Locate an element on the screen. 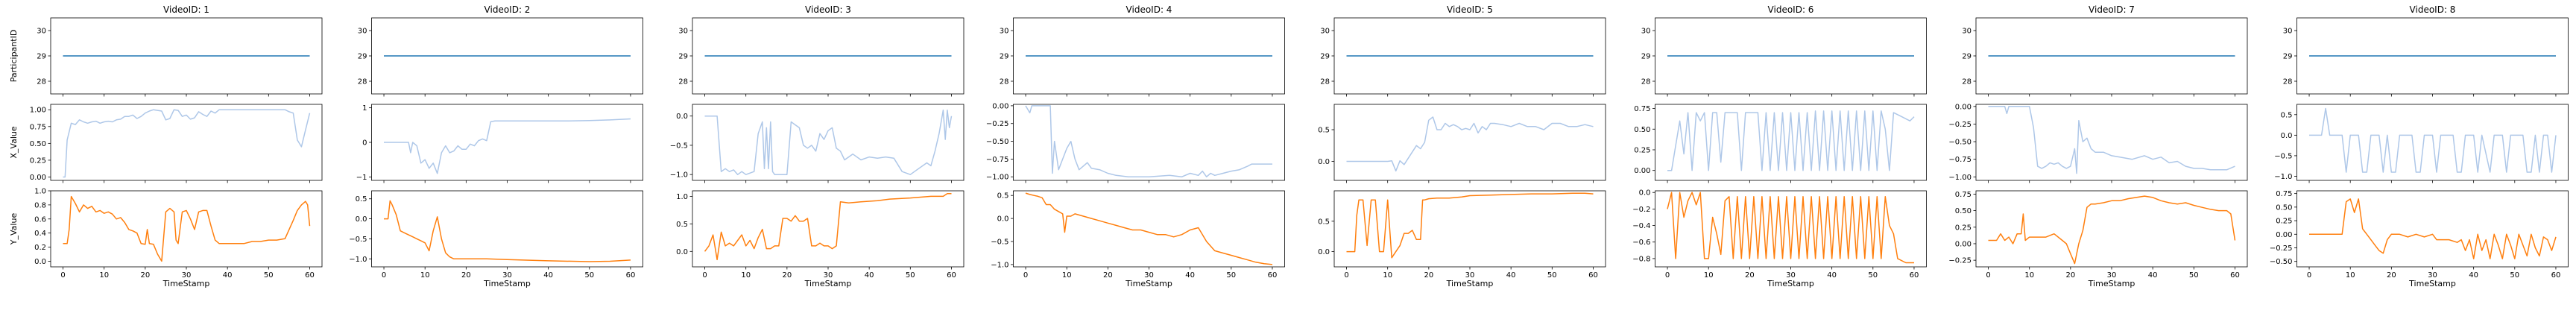  y-axis-title: ParticipantID is located at coordinates (14, 56).